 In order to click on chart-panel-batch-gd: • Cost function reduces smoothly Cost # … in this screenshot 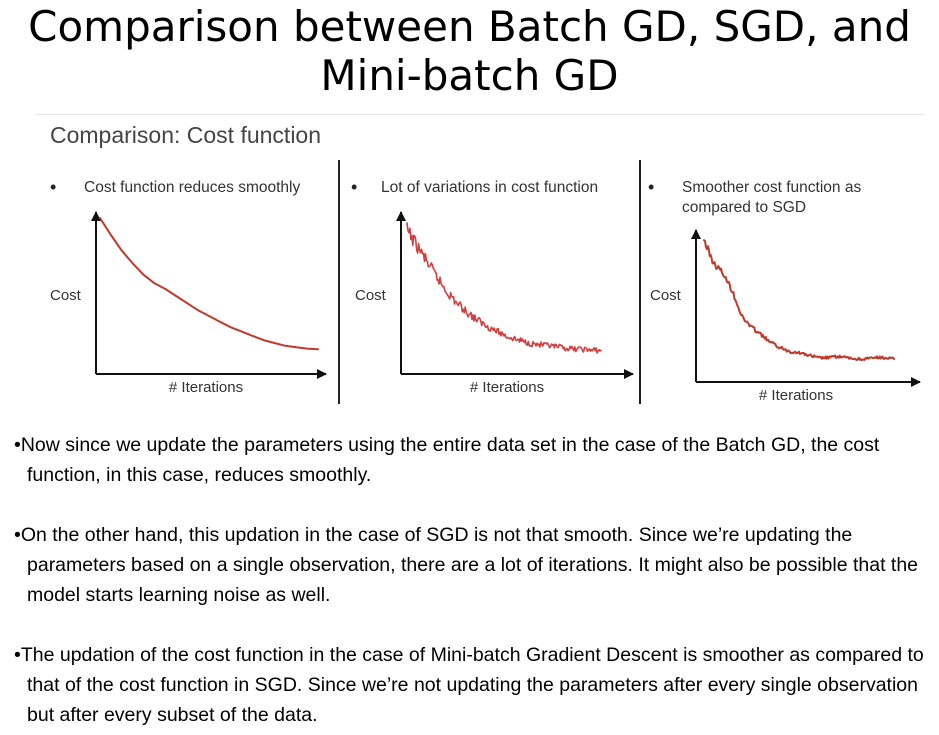, I will do `click(194, 285)`.